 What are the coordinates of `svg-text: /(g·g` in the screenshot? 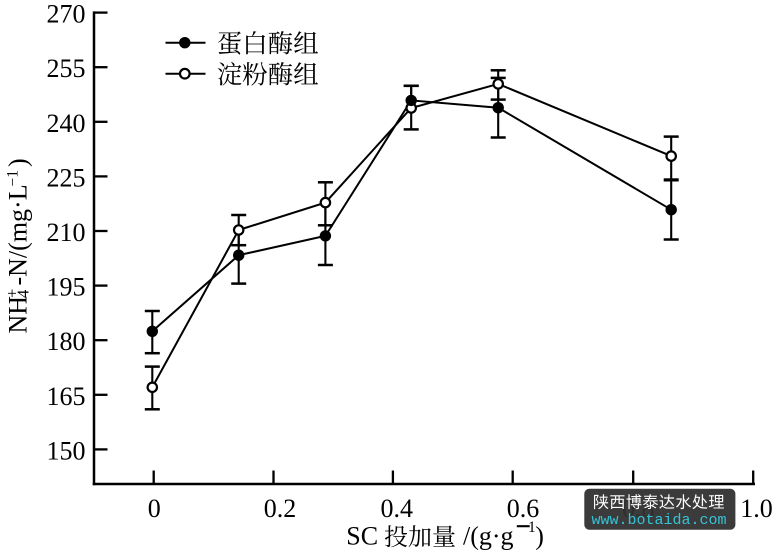 It's located at (488, 535).